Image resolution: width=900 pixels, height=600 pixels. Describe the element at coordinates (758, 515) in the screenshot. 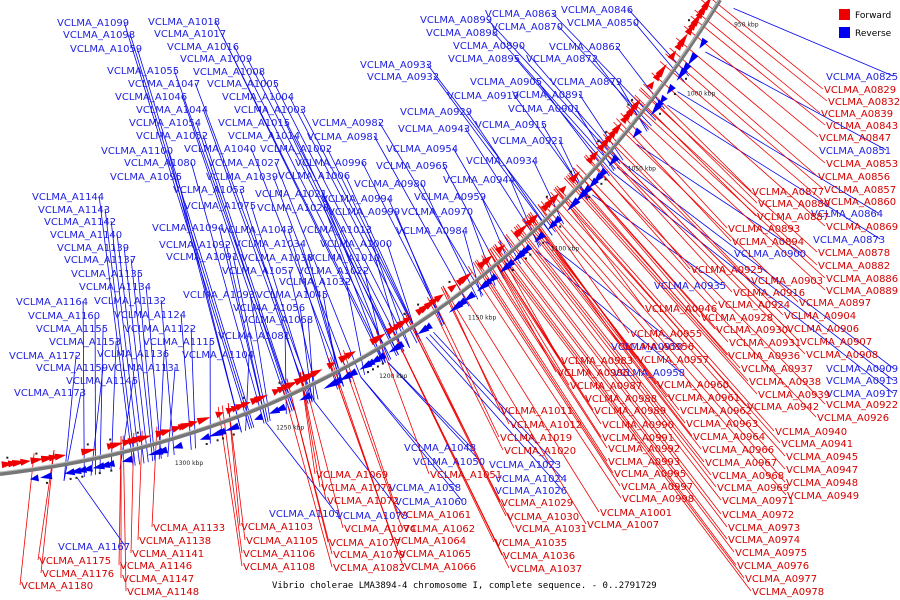

I see `forward-gene-label: VCLMA_A0972` at that location.